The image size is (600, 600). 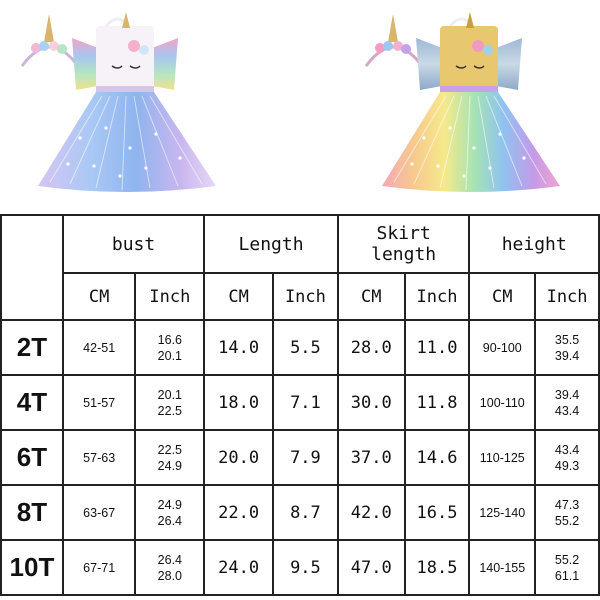 What do you see at coordinates (170, 567) in the screenshot?
I see `bust-inch: 26.4 28.0` at bounding box center [170, 567].